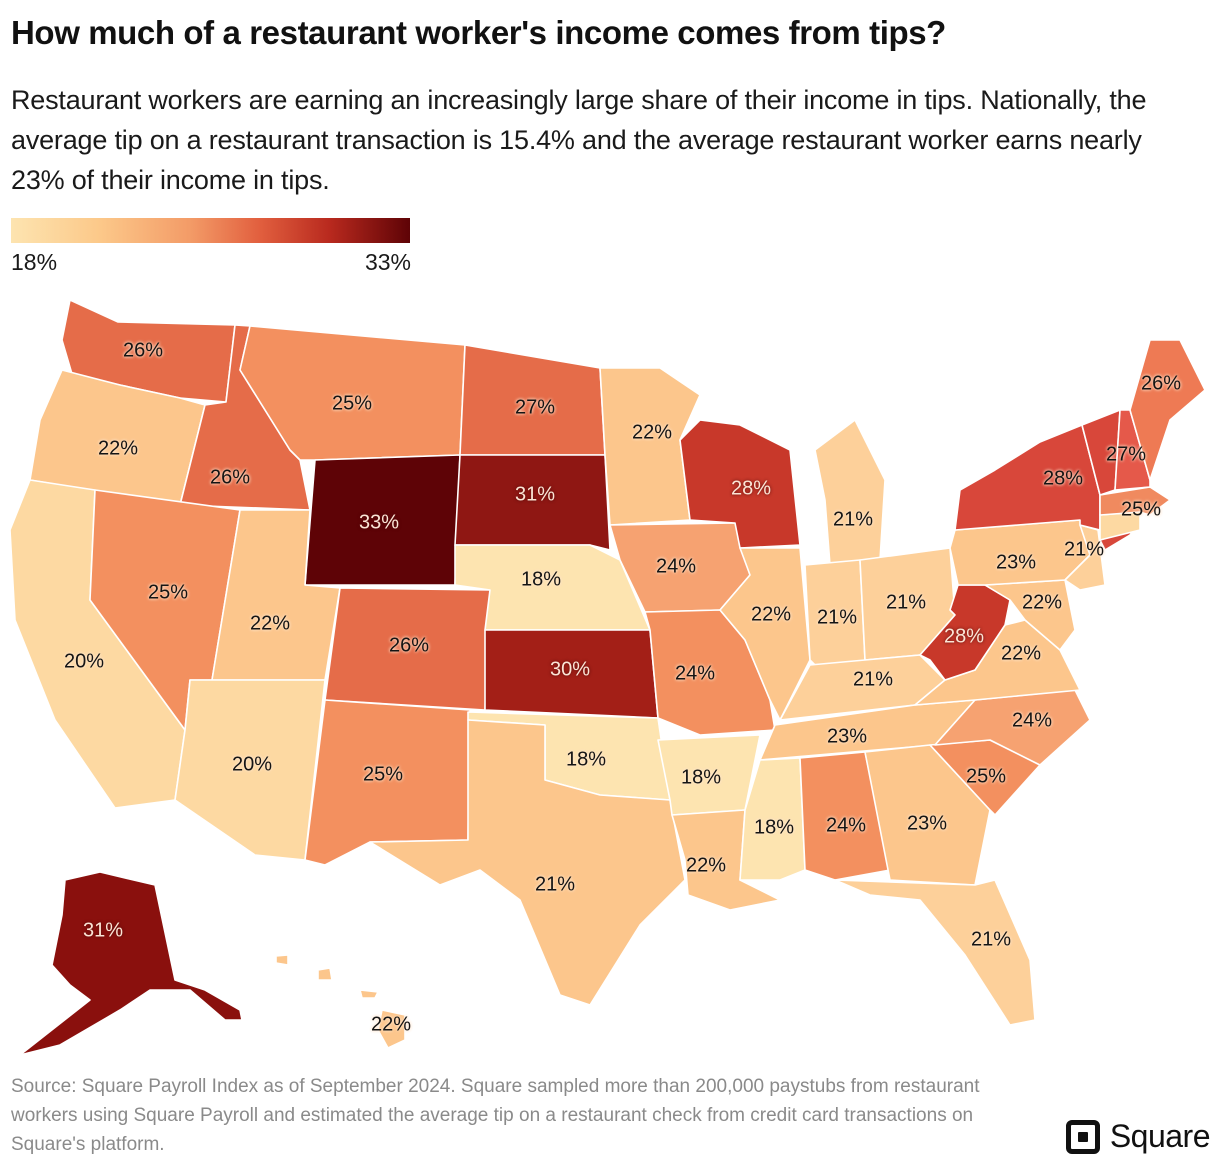 This screenshot has height=1172, width=1220. What do you see at coordinates (991, 939) in the screenshot?
I see `state-label-FL: 21%` at bounding box center [991, 939].